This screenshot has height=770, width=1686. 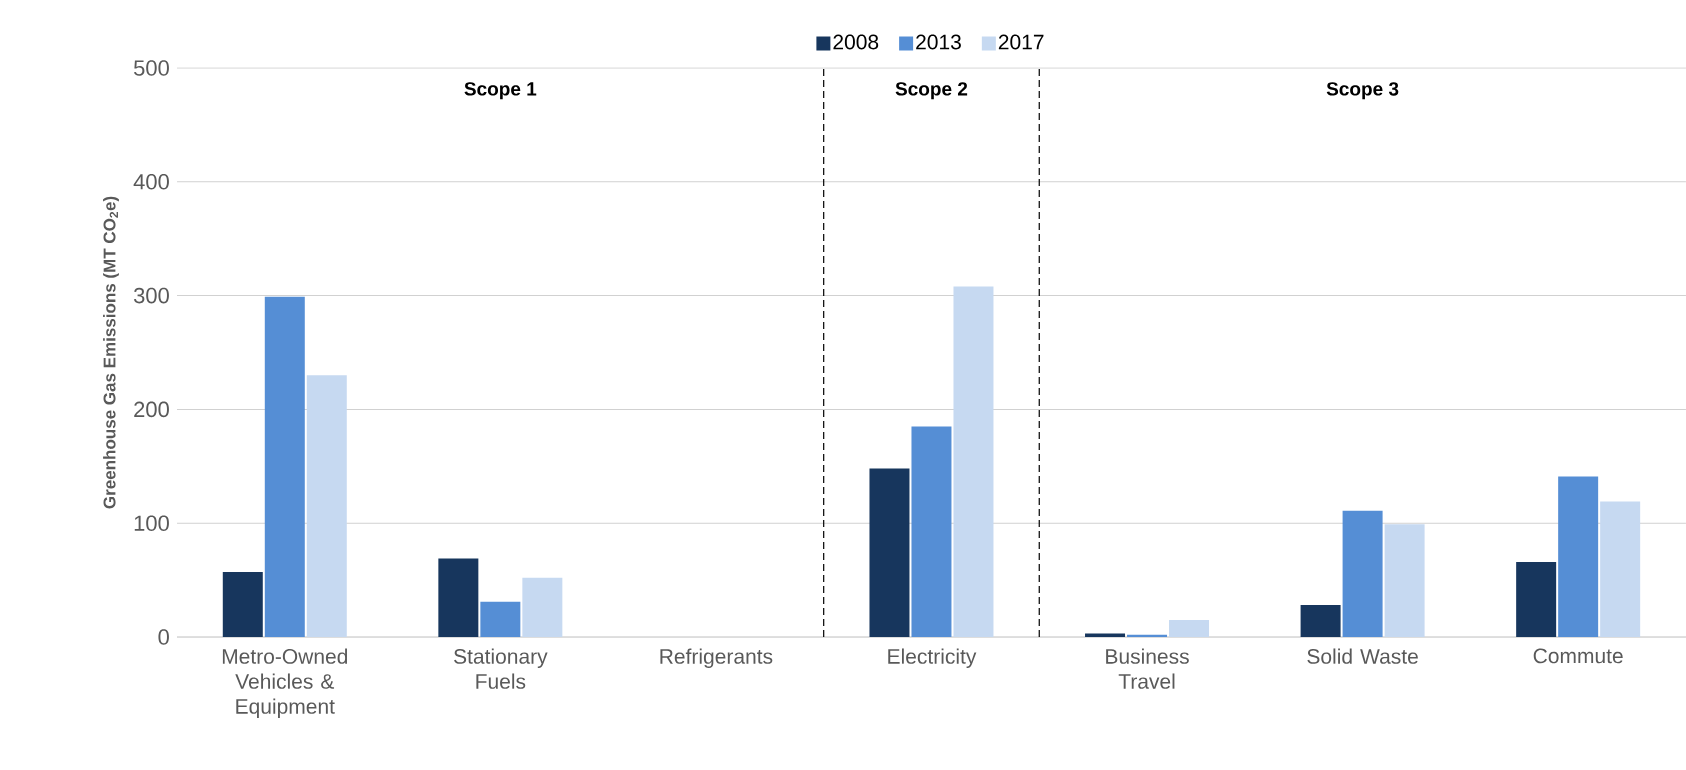 What do you see at coordinates (716, 658) in the screenshot?
I see `x-tick-label: Refrigerants` at bounding box center [716, 658].